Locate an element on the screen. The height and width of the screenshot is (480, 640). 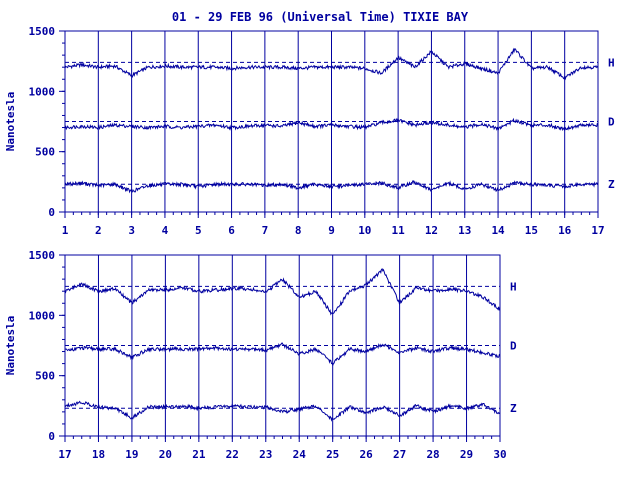
x-tick-label: 24 is located at coordinates (300, 454).